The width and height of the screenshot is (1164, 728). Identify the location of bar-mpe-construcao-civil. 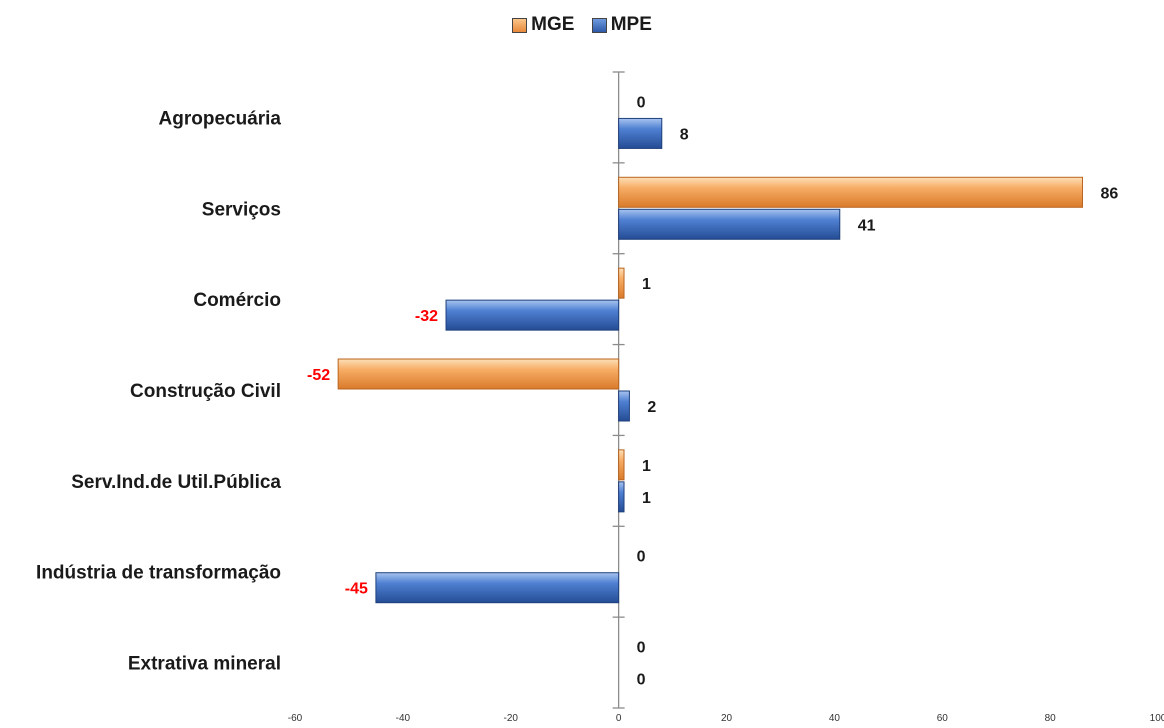
(624, 406).